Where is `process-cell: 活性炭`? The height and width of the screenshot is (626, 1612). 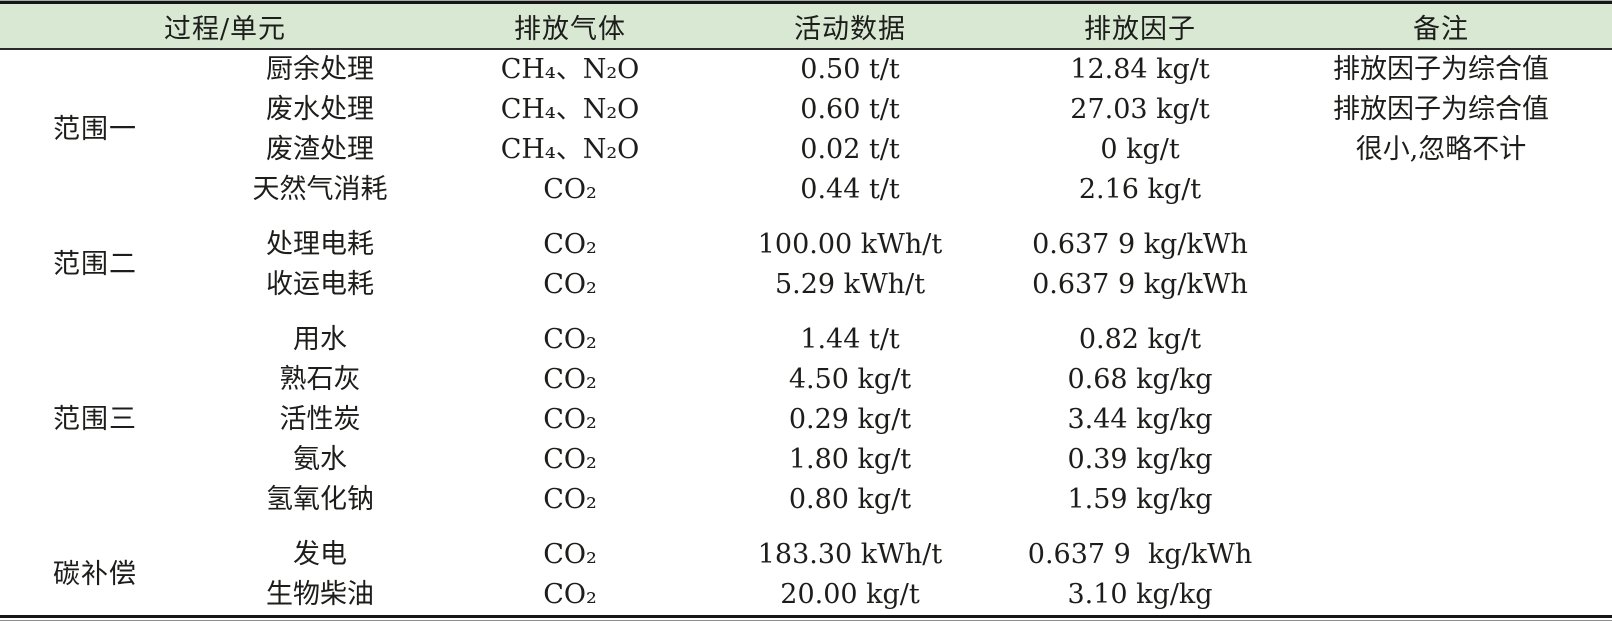
process-cell: 活性炭 is located at coordinates (320, 419).